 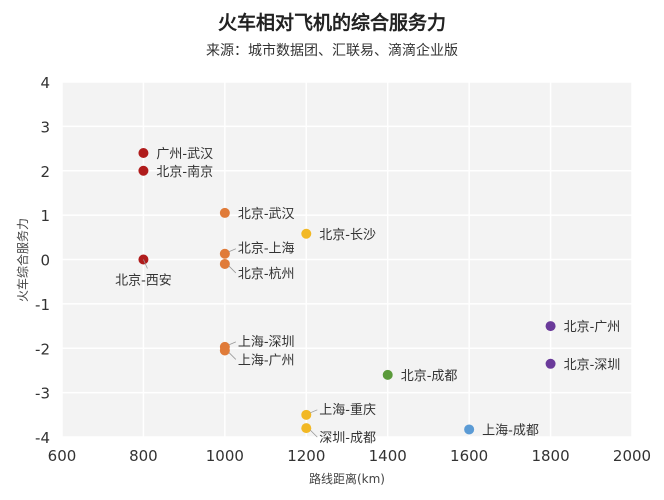 I want to click on x-tick-label: 800, so click(x=143, y=456).